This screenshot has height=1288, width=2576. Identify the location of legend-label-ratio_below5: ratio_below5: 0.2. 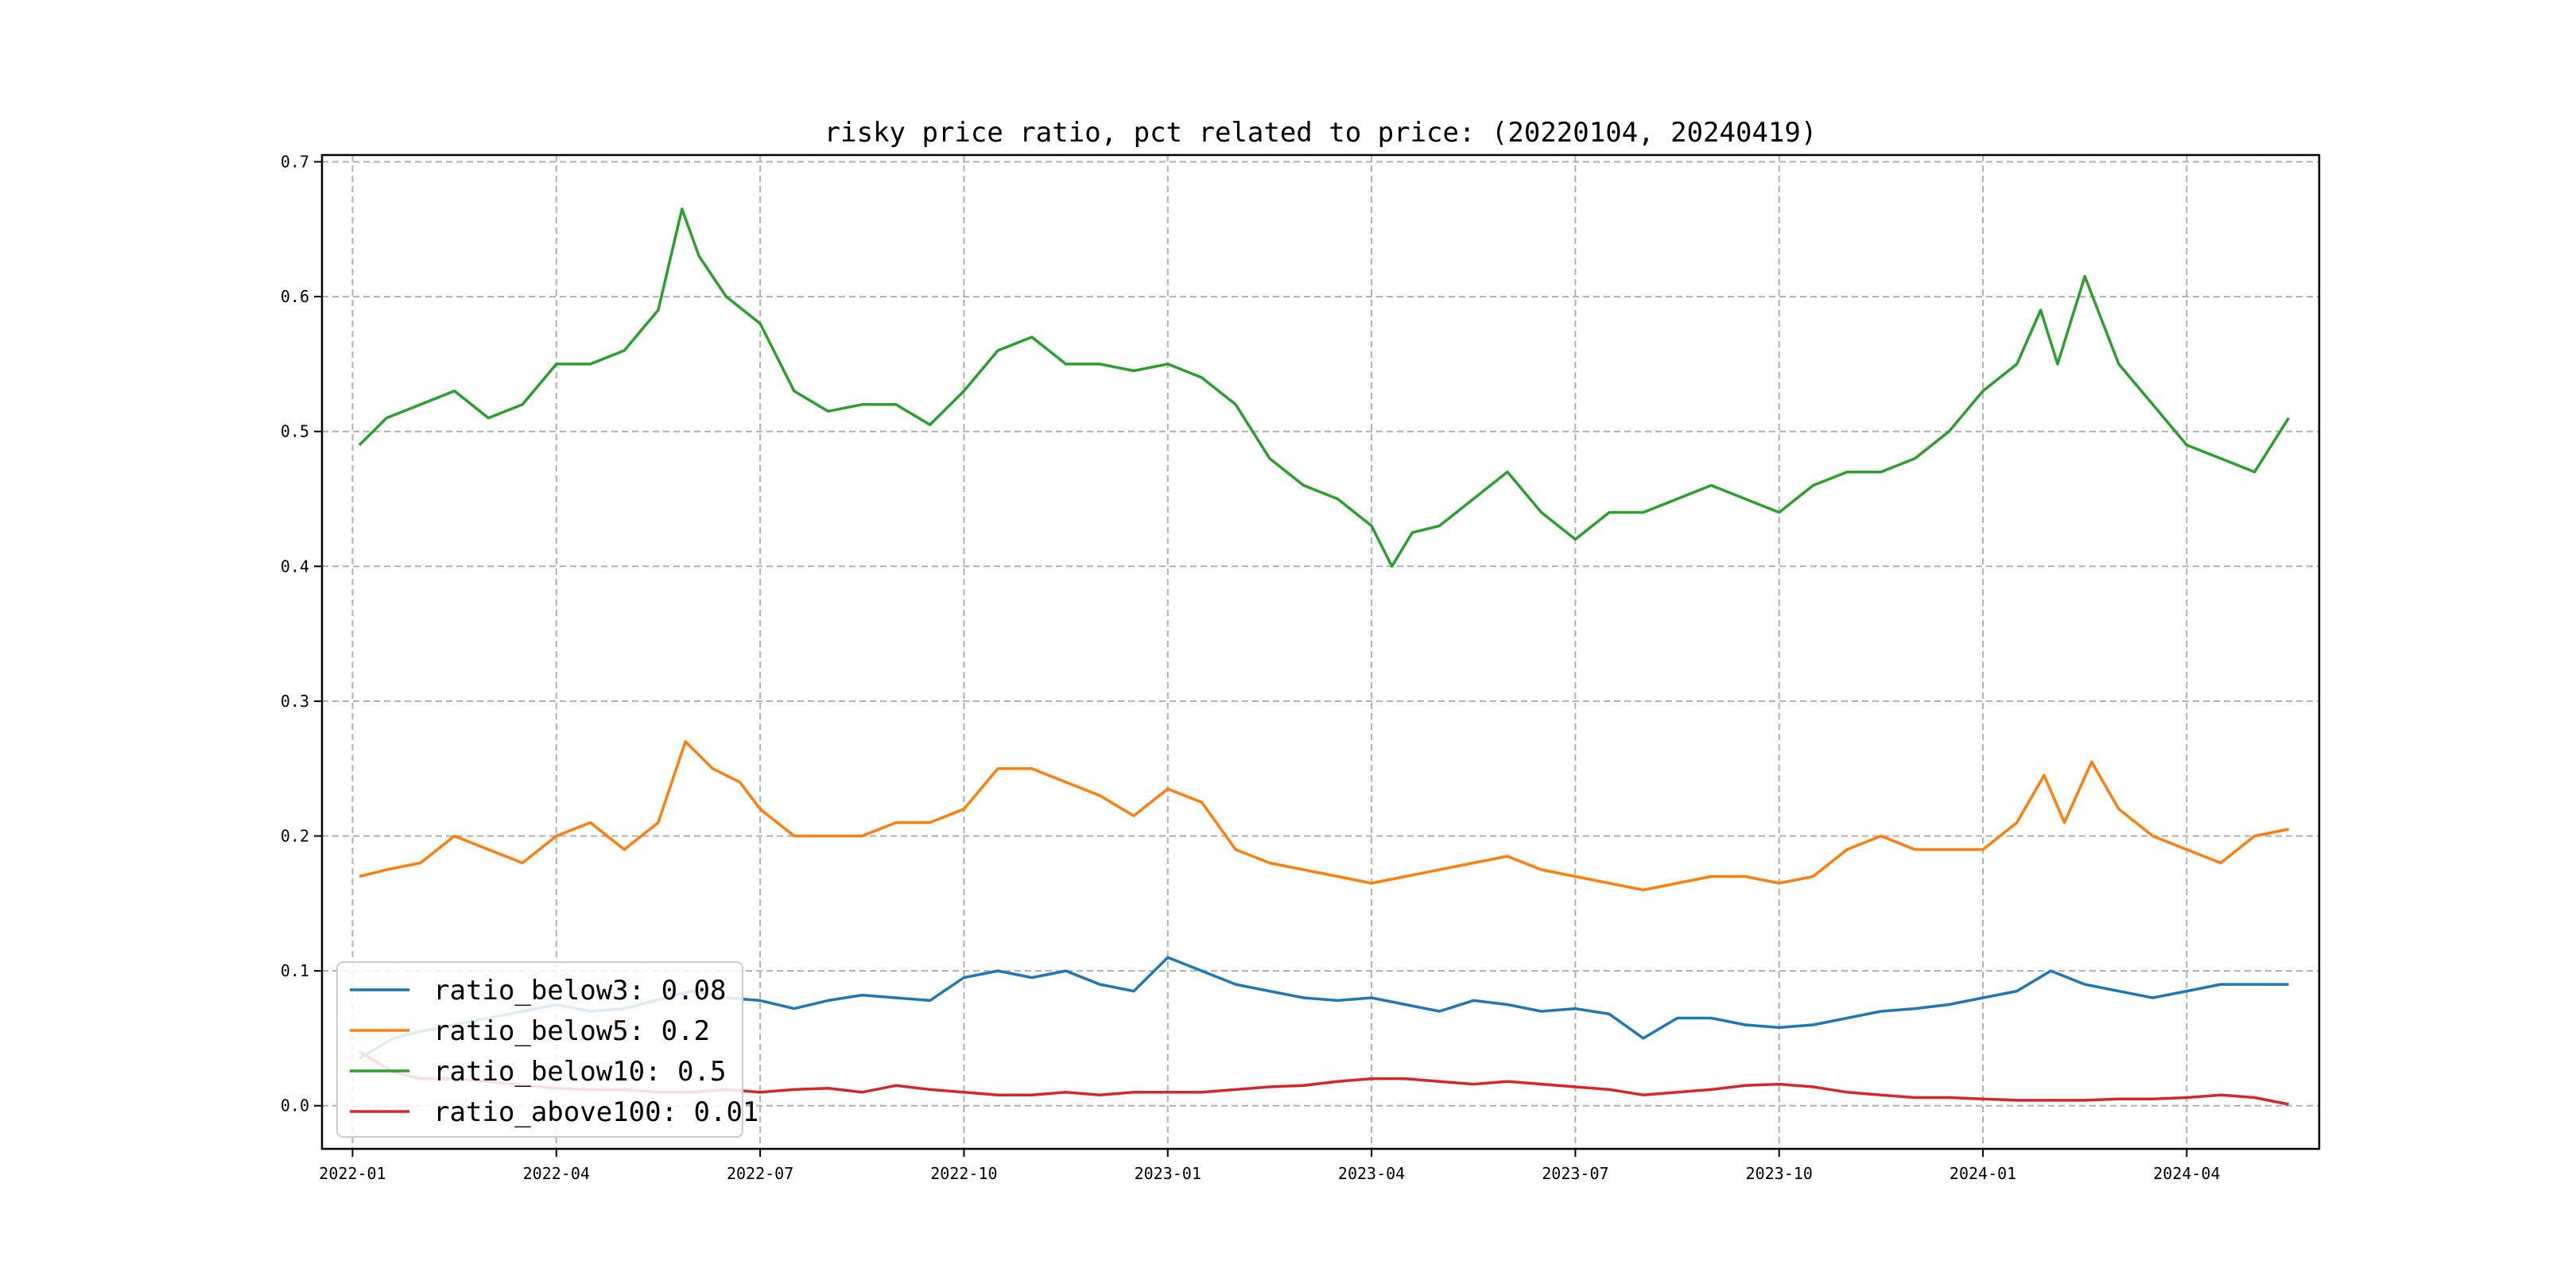
(571, 1031).